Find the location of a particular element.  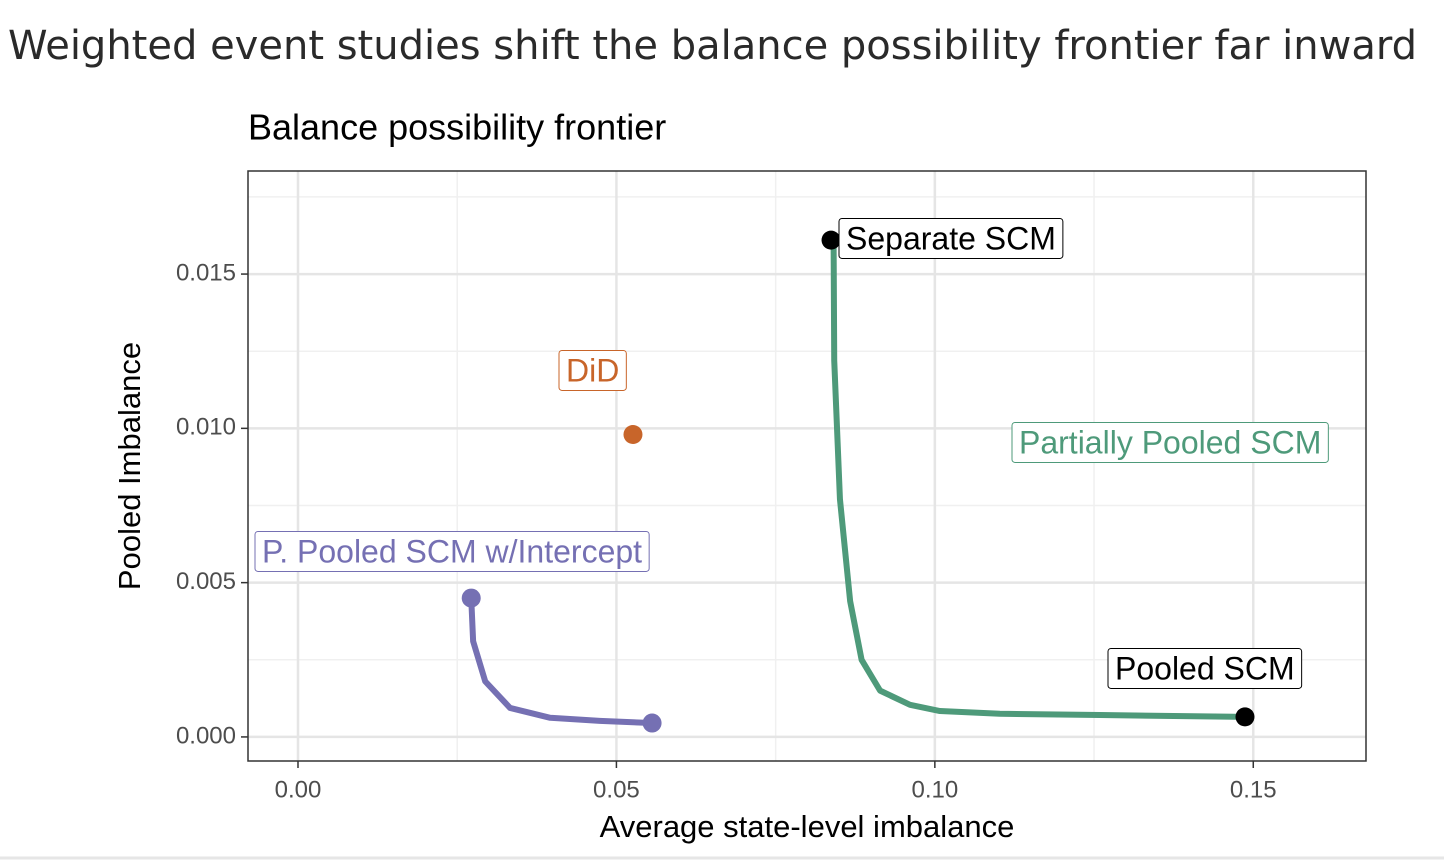

x-tick-label: 0.05 is located at coordinates (616, 789).